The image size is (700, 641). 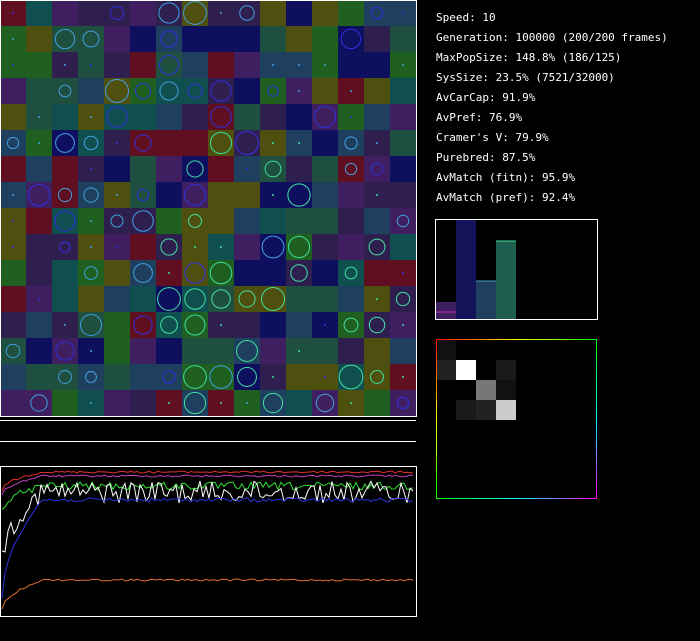 What do you see at coordinates (492, 137) in the screenshot?
I see `stat-line: Cramer's V: 79.9%` at bounding box center [492, 137].